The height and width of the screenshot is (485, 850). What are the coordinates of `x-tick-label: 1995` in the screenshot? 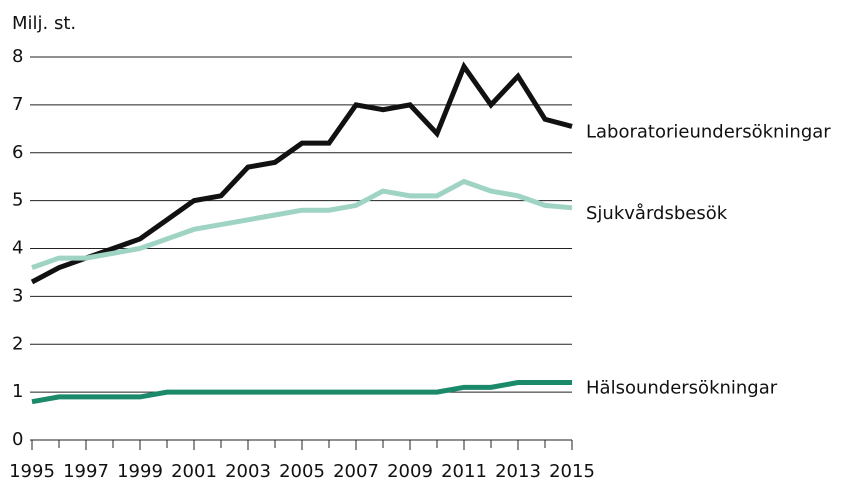 It's located at (32, 471).